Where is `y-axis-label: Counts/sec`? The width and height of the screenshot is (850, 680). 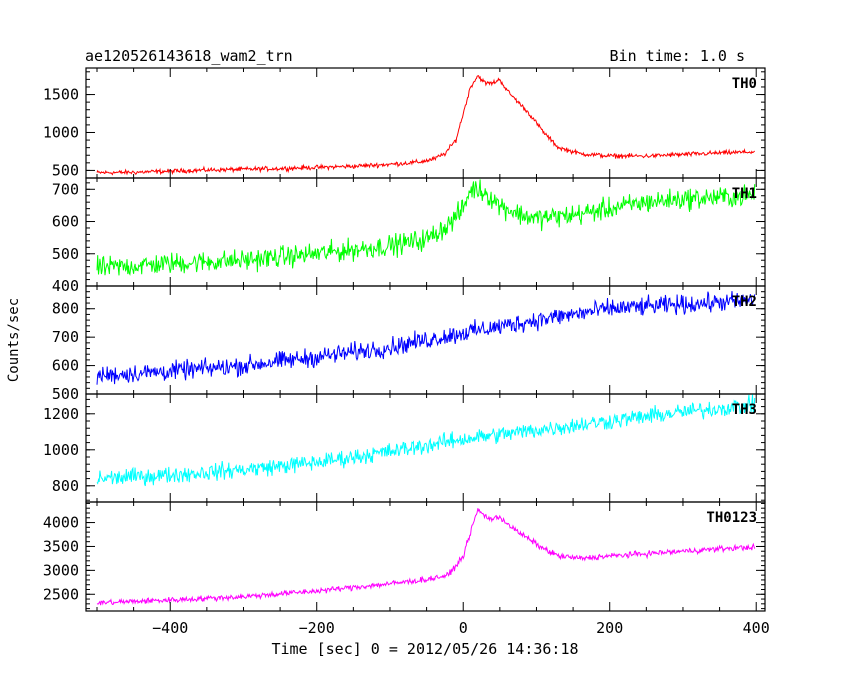 y-axis-label: Counts/sec is located at coordinates (14, 340).